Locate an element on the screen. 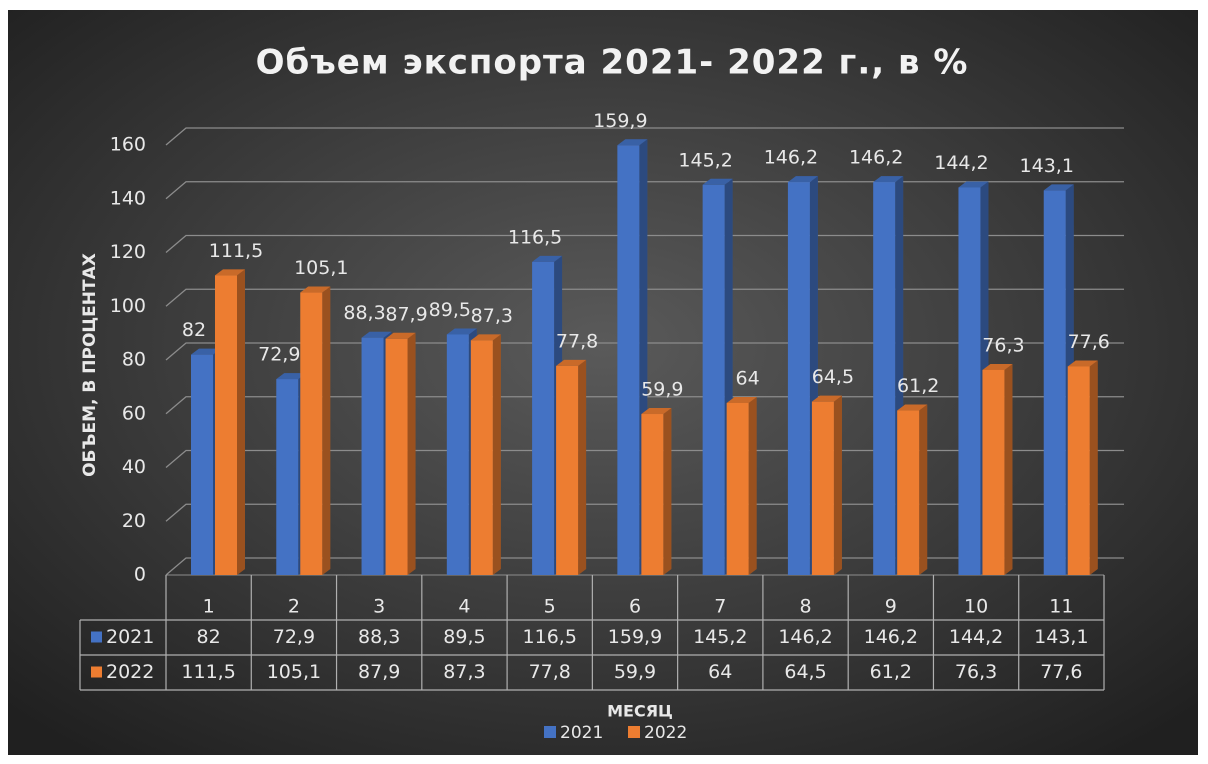  y-tick-label: 120 is located at coordinates (128, 252).